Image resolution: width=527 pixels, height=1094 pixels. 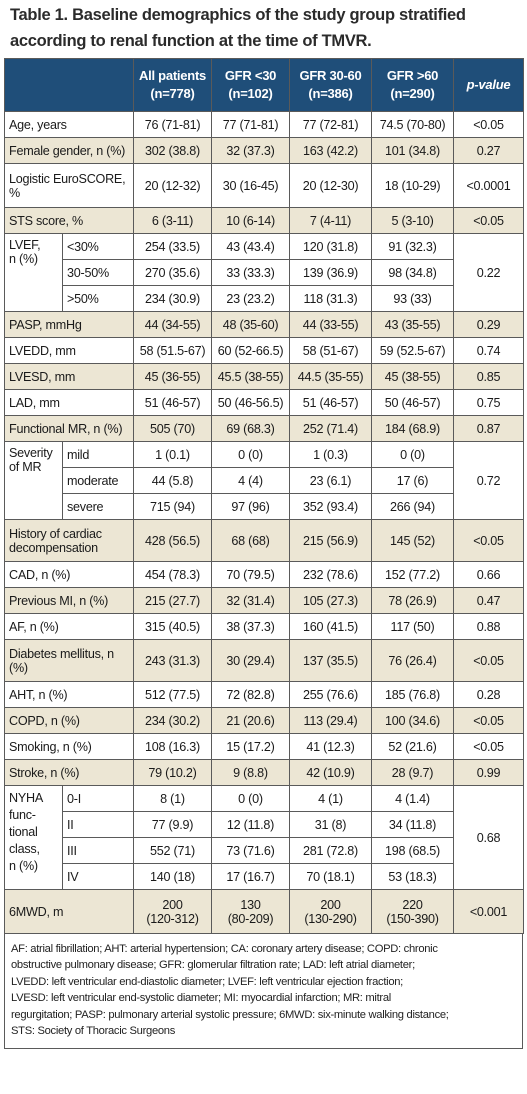 I want to click on cell-gfr-gt60: 91 (32.3), so click(x=412, y=246).